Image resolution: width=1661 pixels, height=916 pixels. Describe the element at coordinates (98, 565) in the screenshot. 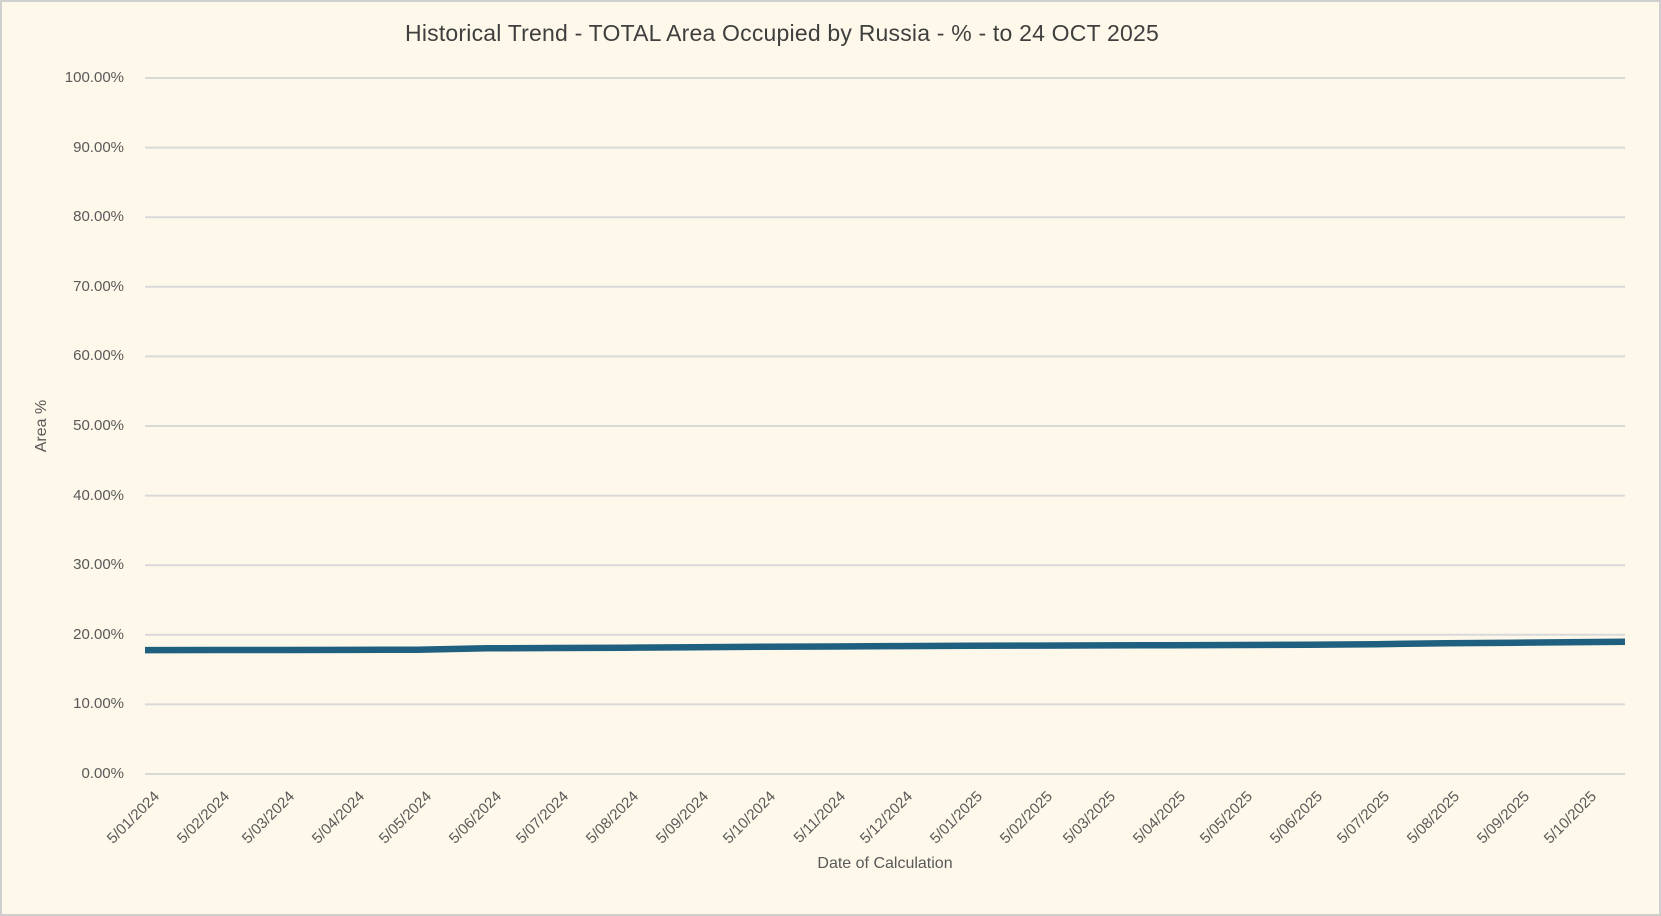

I see `y-tick-label: 30.00%` at that location.